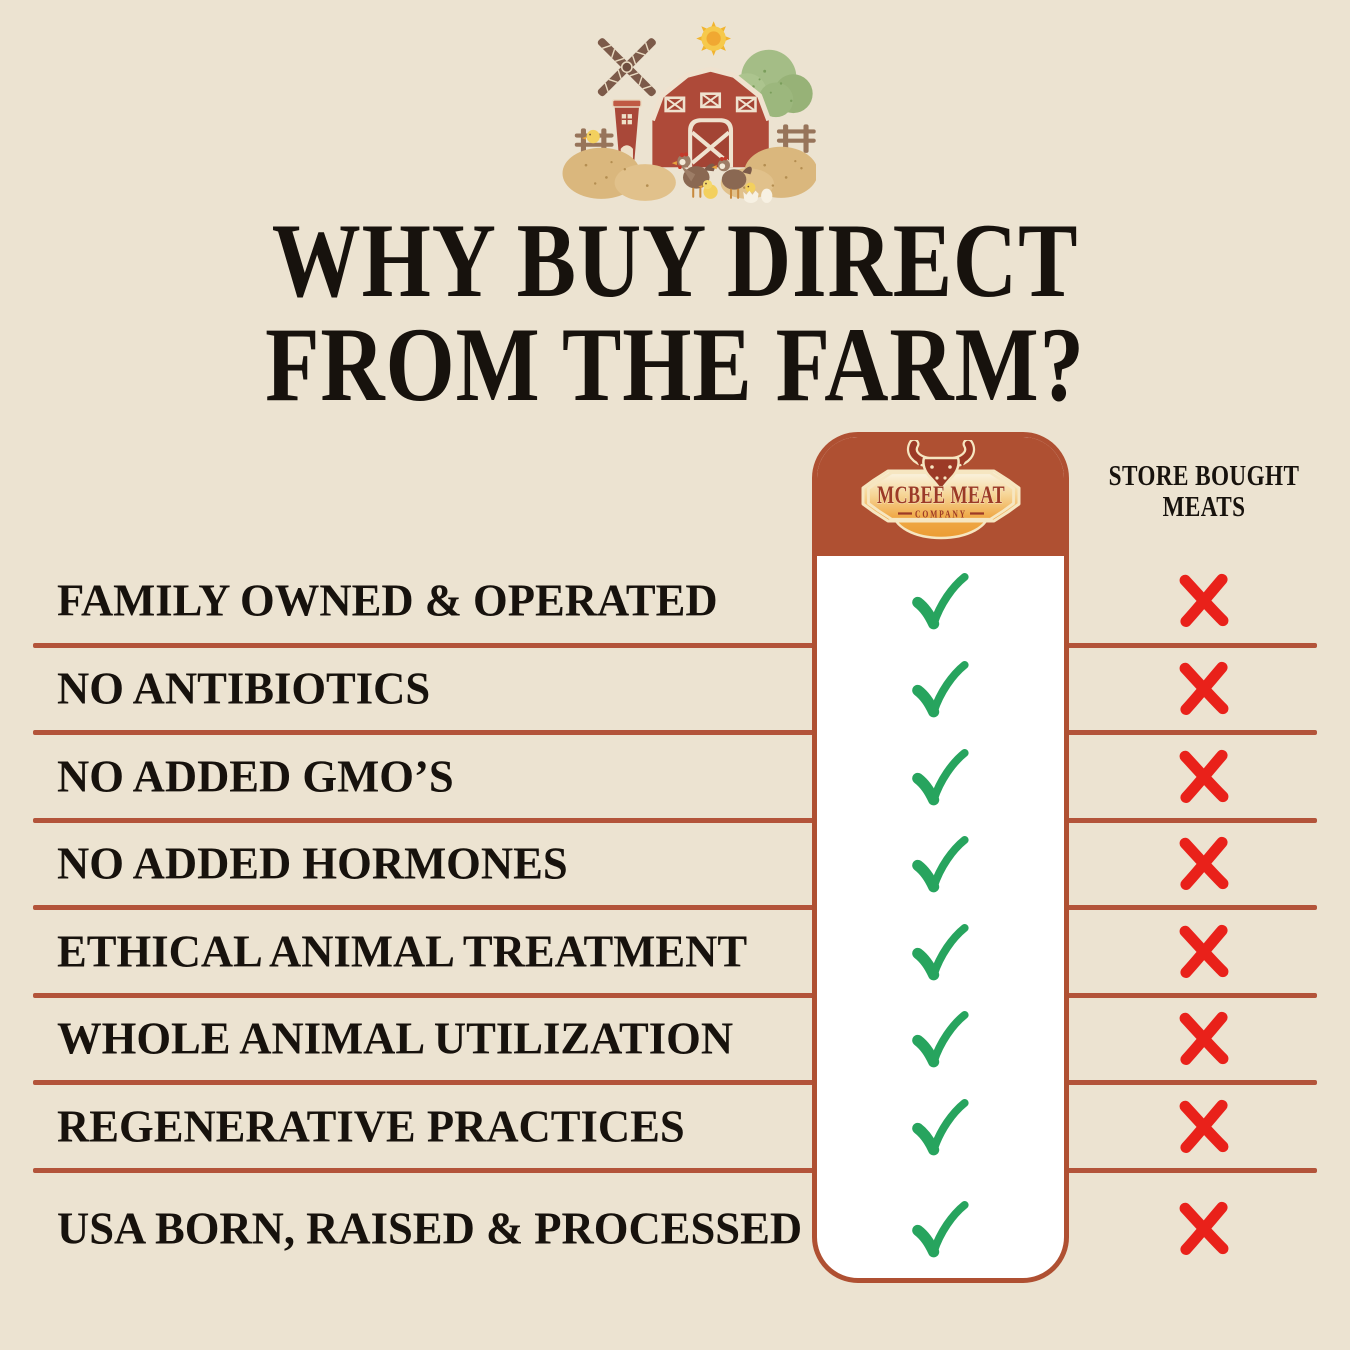 The height and width of the screenshot is (1350, 1350). What do you see at coordinates (255, 776) in the screenshot?
I see `row-label: NO ADDED GMO’S` at bounding box center [255, 776].